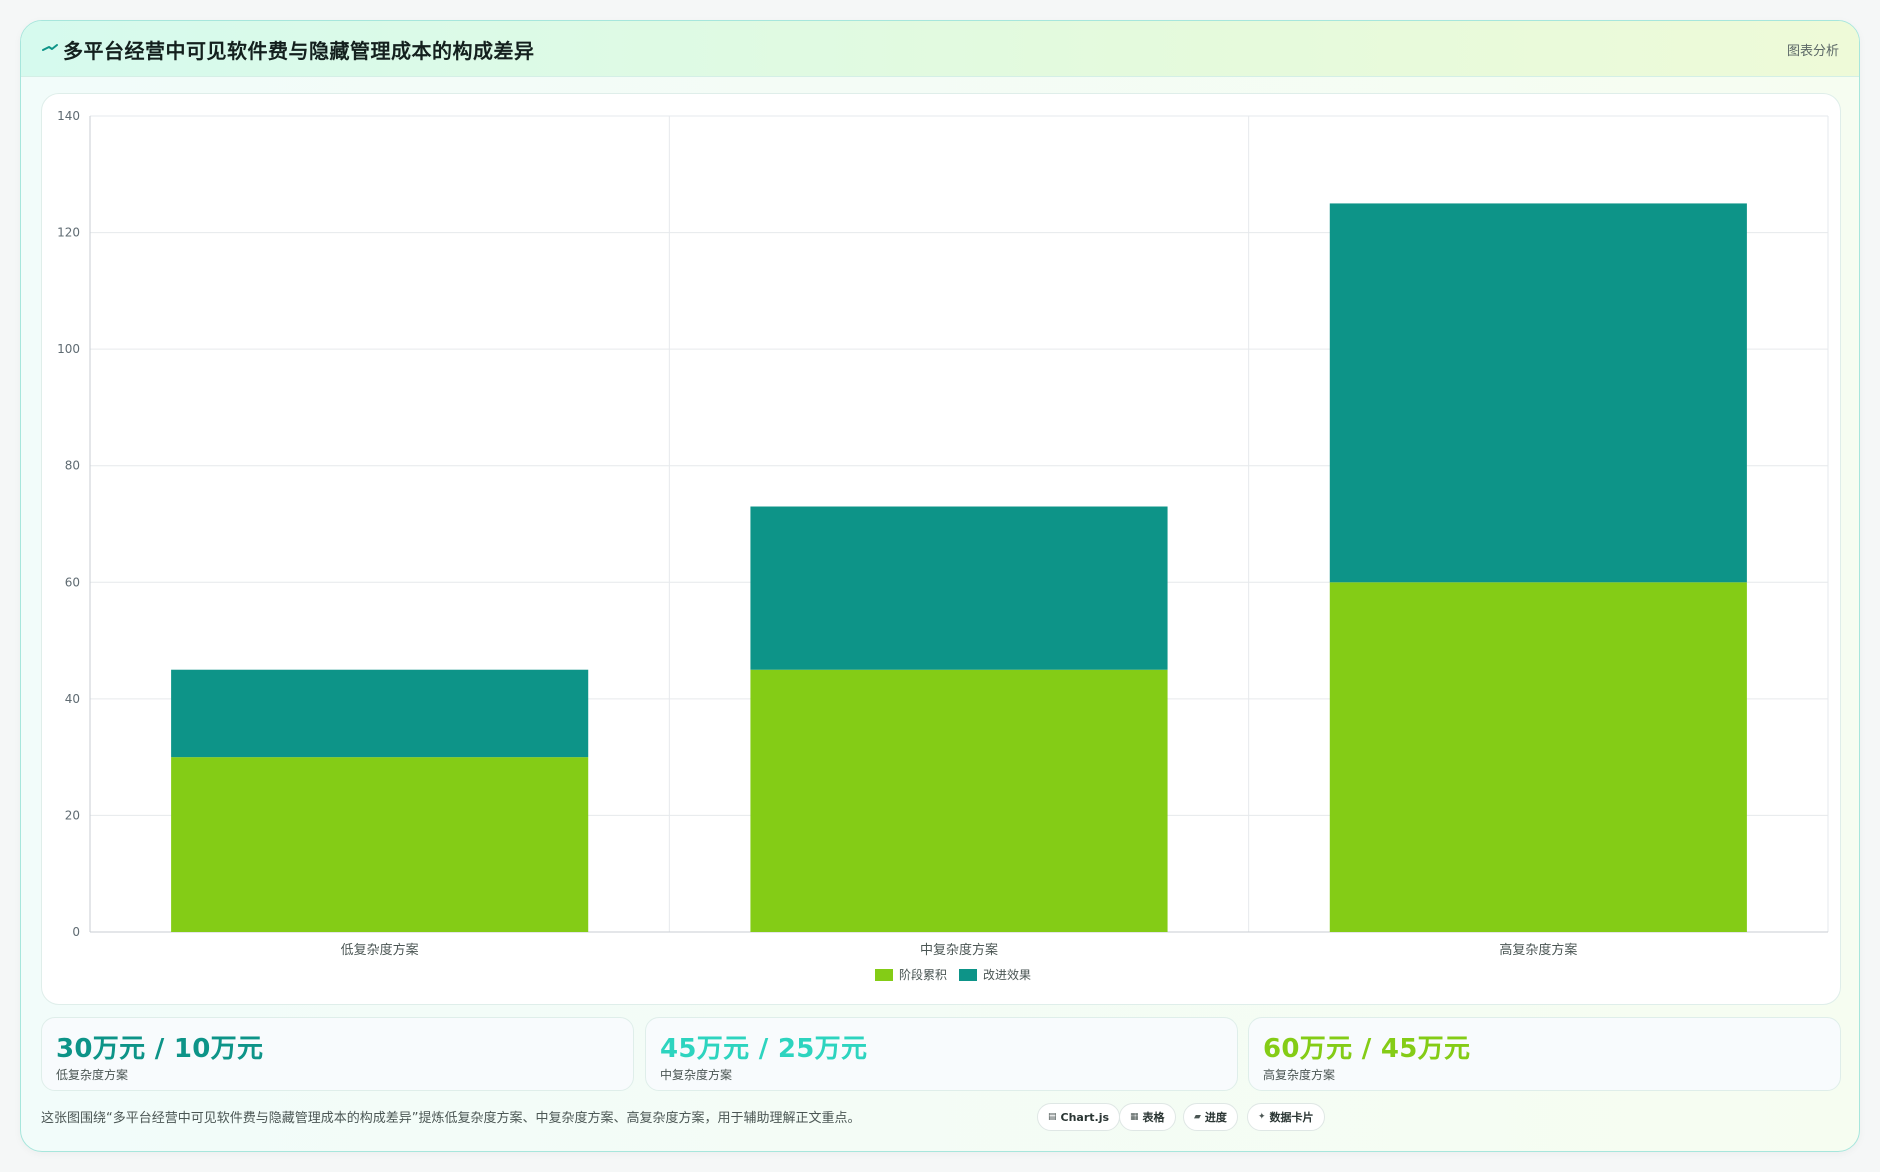 The height and width of the screenshot is (1172, 1880). What do you see at coordinates (1215, 1117) in the screenshot?
I see `chip-label: 进度` at bounding box center [1215, 1117].